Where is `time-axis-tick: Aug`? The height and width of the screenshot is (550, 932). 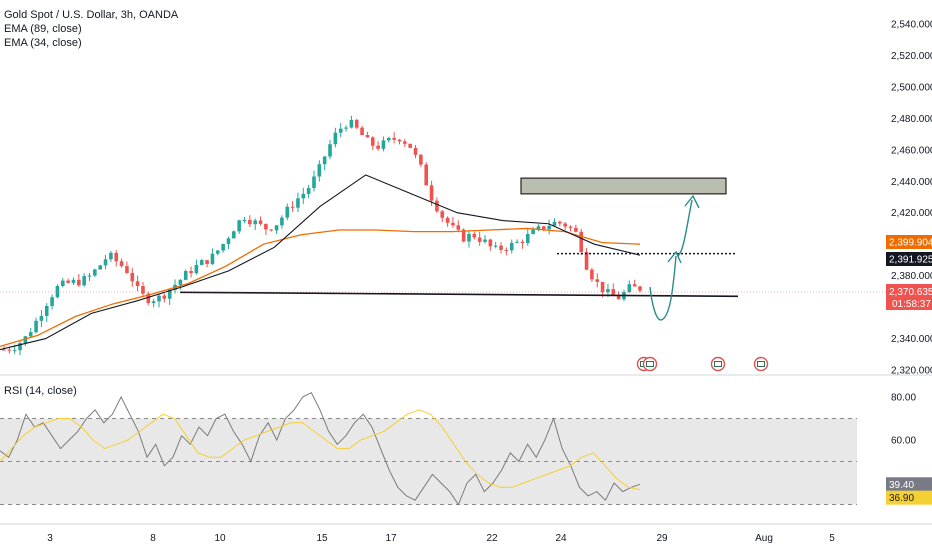 time-axis-tick: Aug is located at coordinates (764, 538).